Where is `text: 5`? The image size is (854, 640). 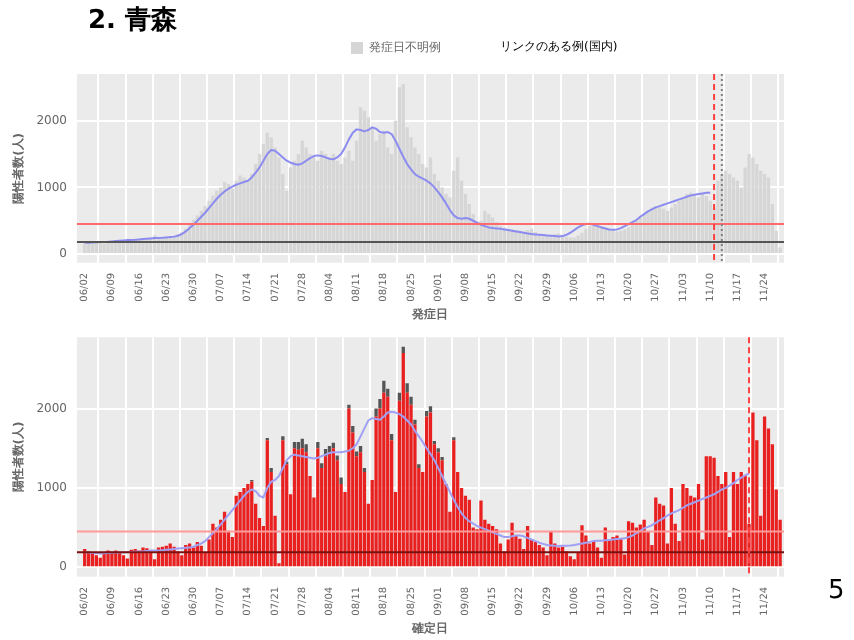 text: 5 is located at coordinates (836, 591).